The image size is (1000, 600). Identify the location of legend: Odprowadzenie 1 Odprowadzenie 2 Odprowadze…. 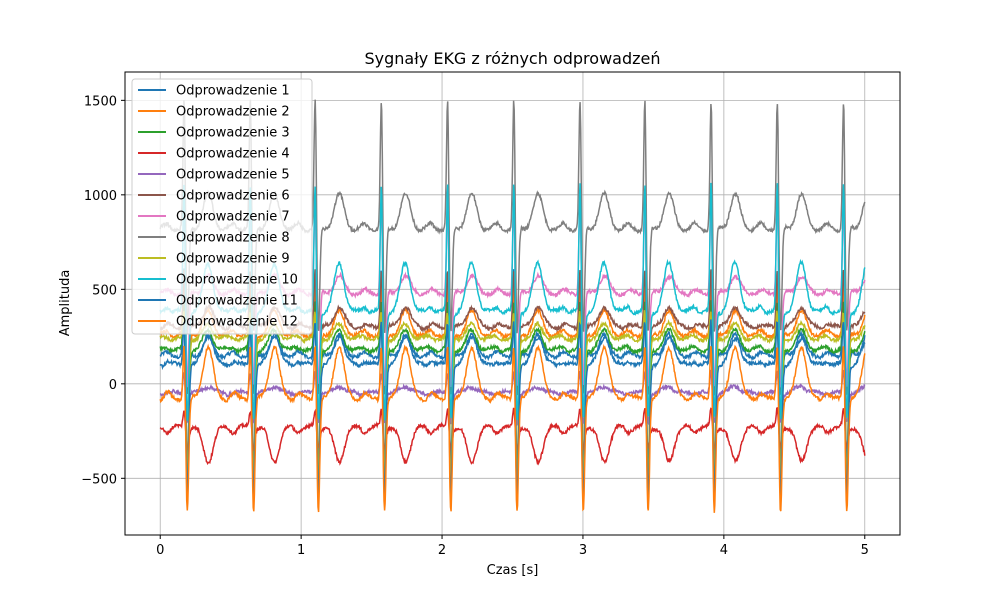
(222, 206).